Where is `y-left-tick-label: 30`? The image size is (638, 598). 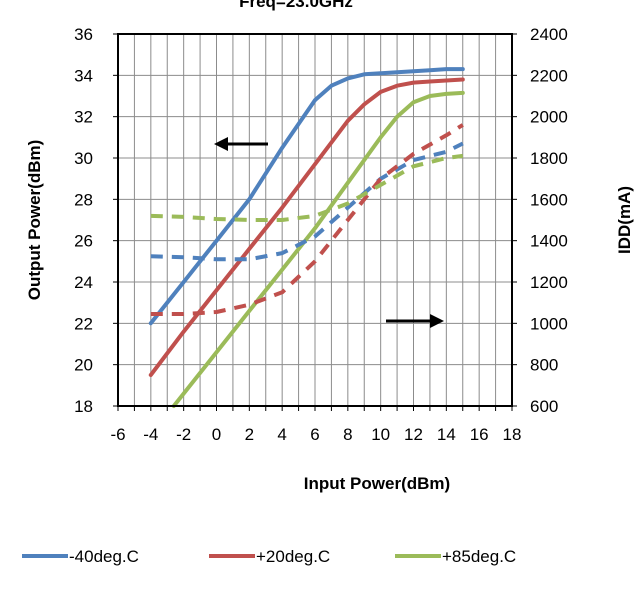
y-left-tick-label: 30 is located at coordinates (83, 158).